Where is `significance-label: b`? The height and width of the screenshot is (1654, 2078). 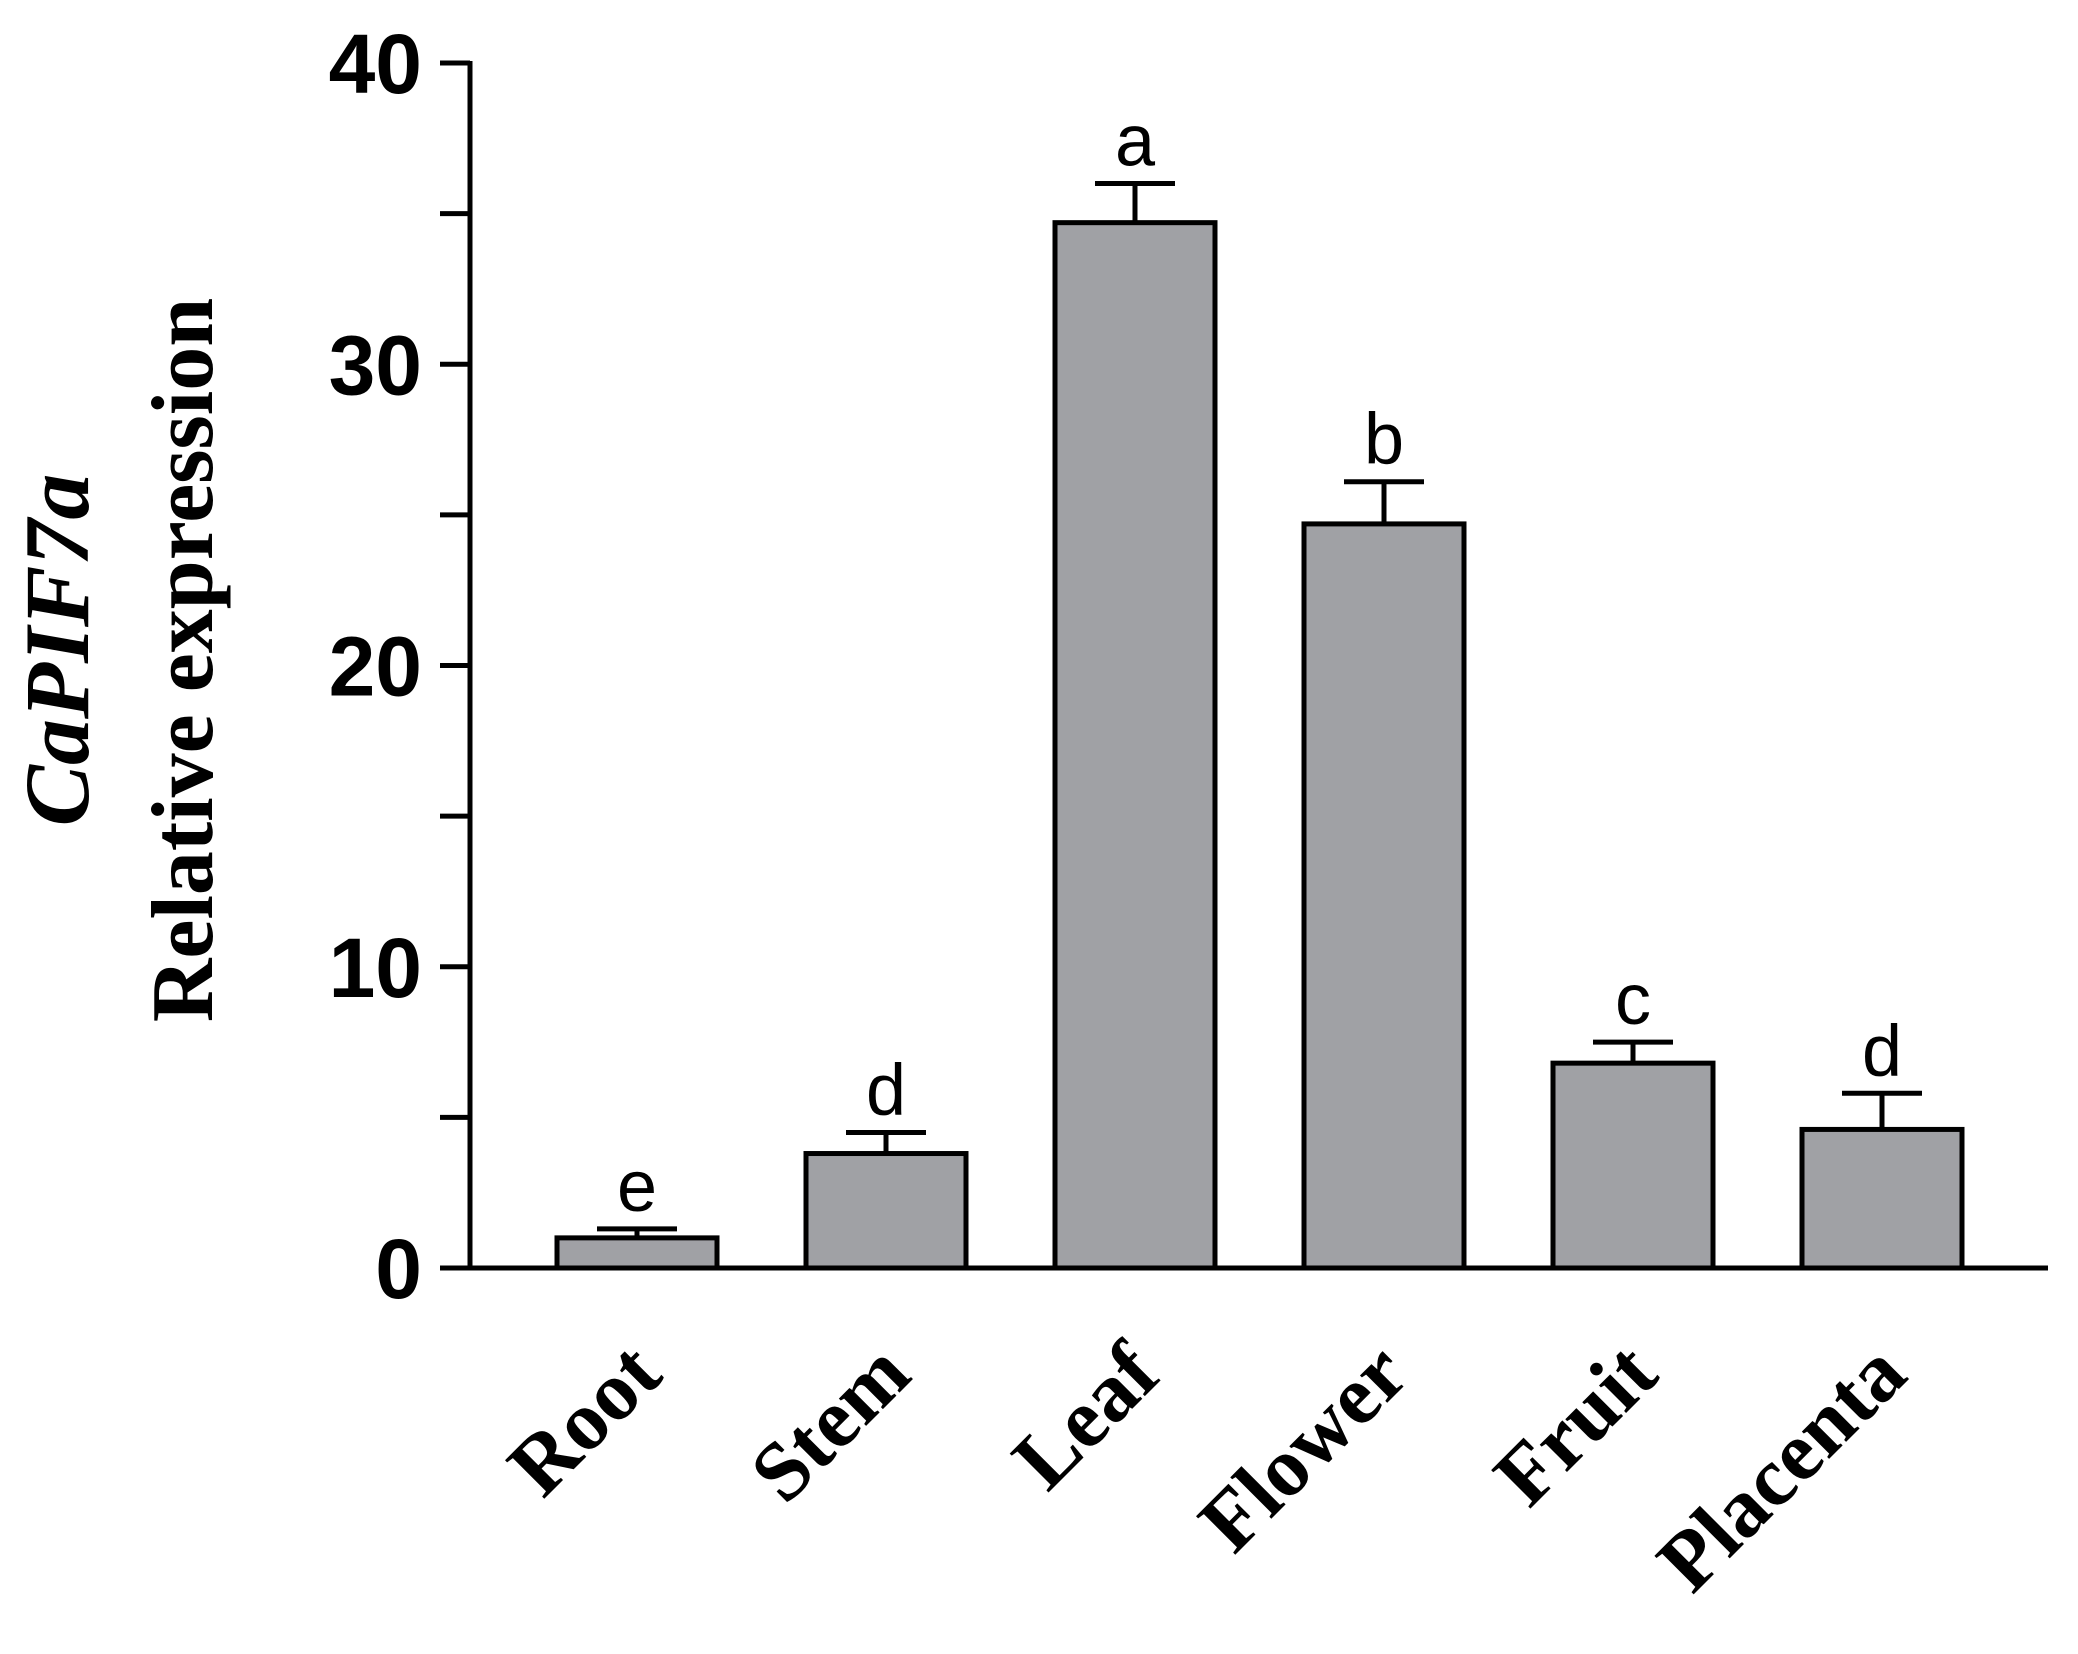
significance-label: b is located at coordinates (1384, 440).